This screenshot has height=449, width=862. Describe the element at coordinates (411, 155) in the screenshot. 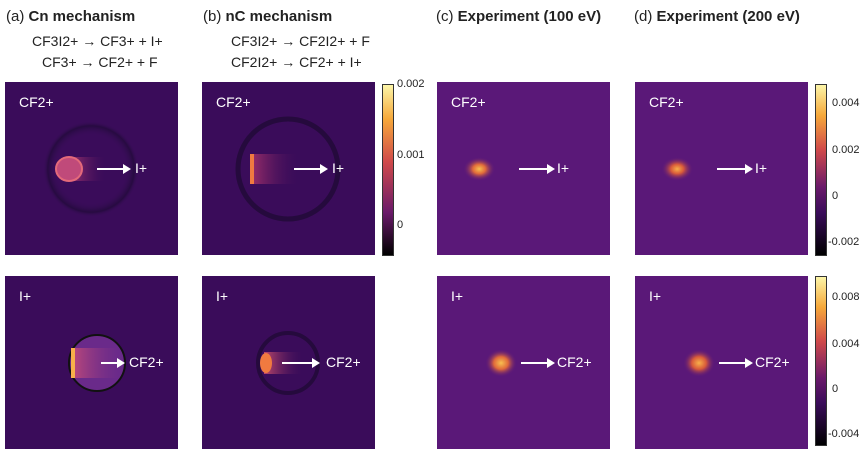

I see `sim-colorbar-tick-1: 0.001` at that location.